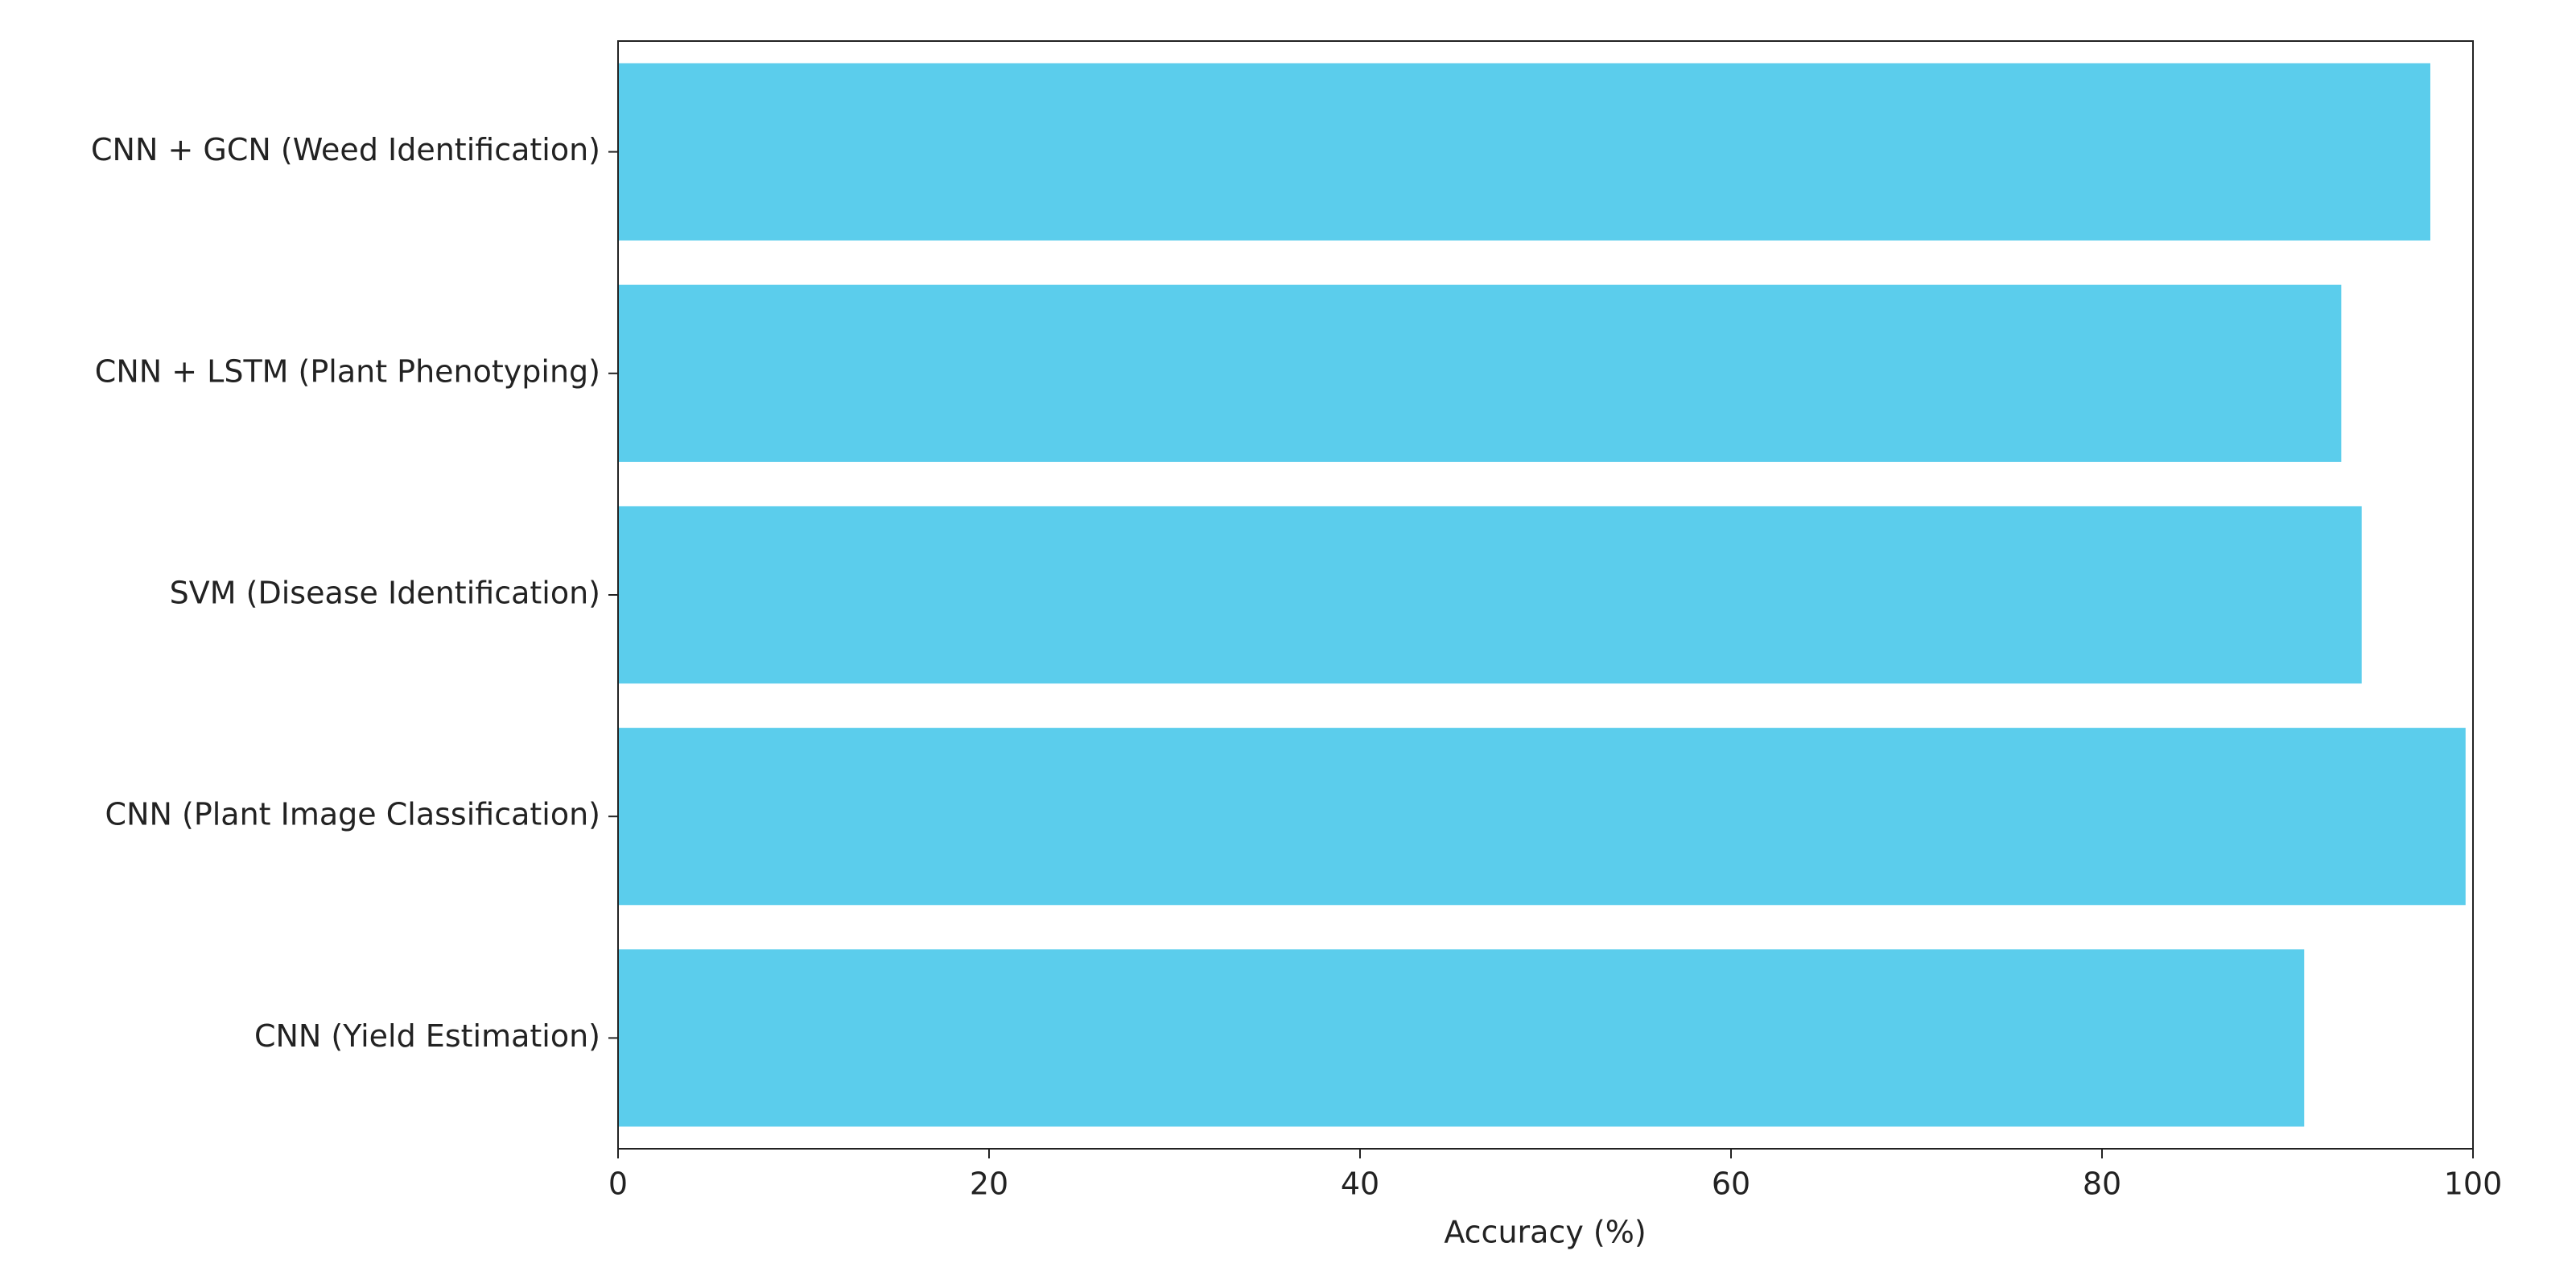 The image size is (2576, 1284). What do you see at coordinates (2473, 1184) in the screenshot?
I see `x-tick-label: 100` at bounding box center [2473, 1184].